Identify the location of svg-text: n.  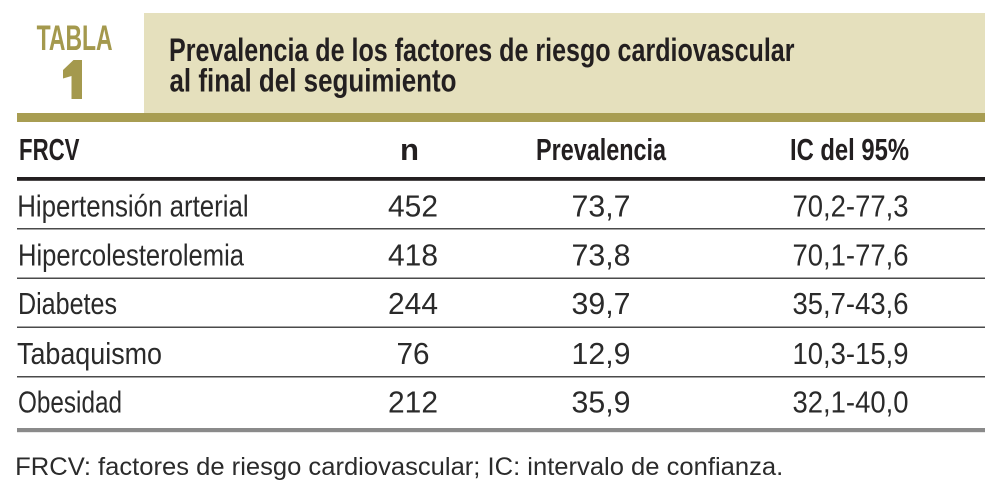
(409, 149).